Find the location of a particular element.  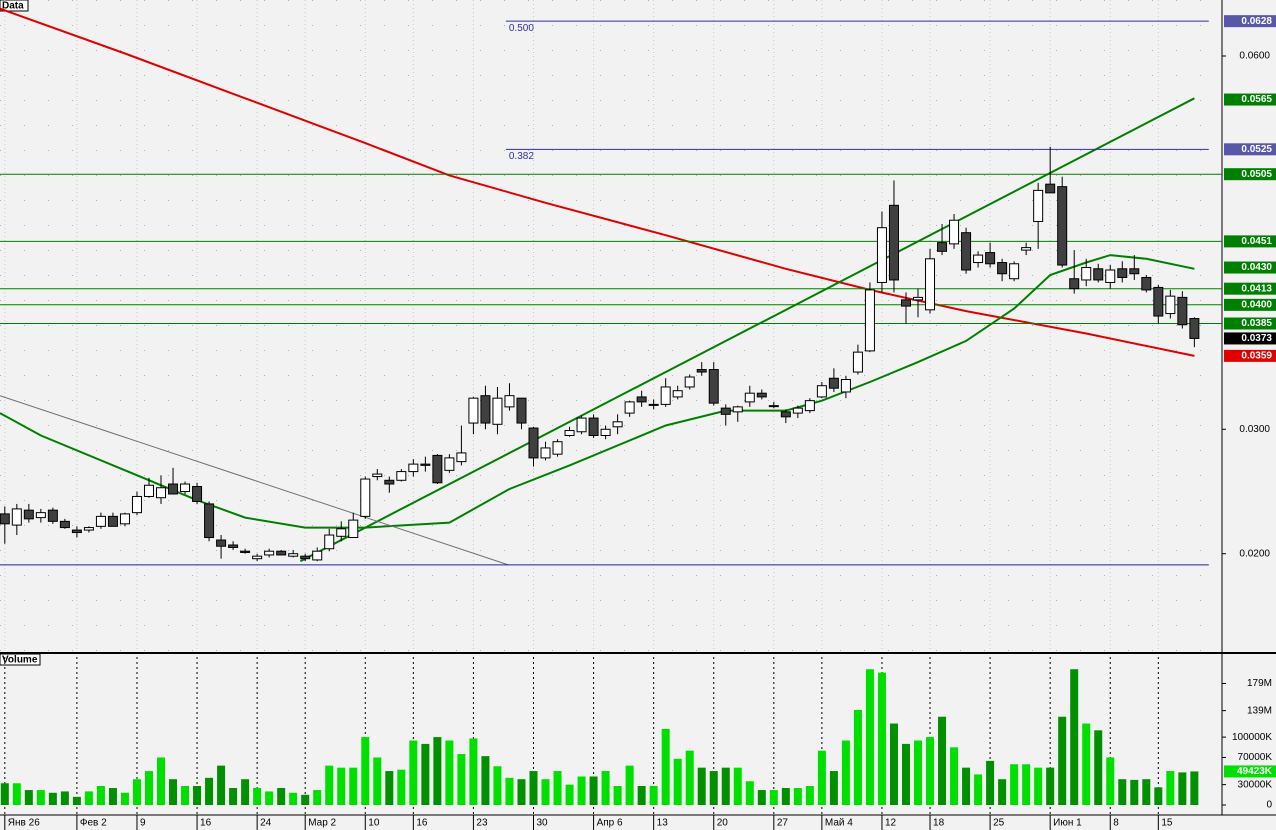

x-tick-label: 24 is located at coordinates (266, 823).